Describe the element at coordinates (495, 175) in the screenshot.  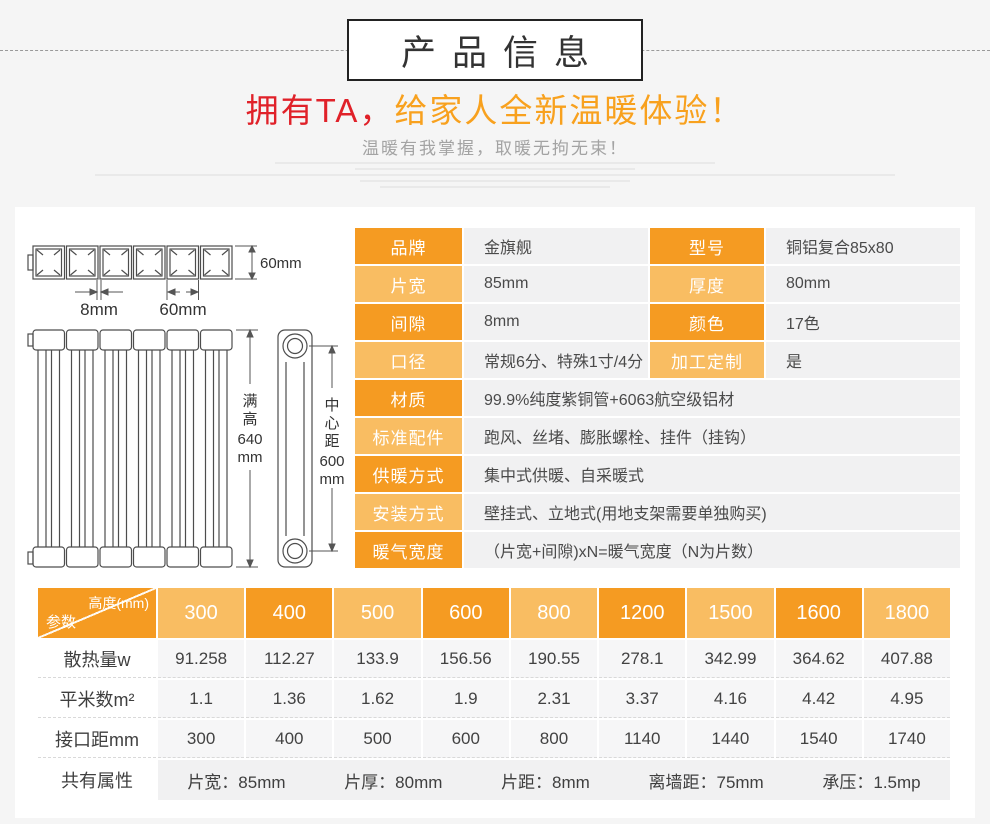
I see `faint-watermark-lines` at that location.